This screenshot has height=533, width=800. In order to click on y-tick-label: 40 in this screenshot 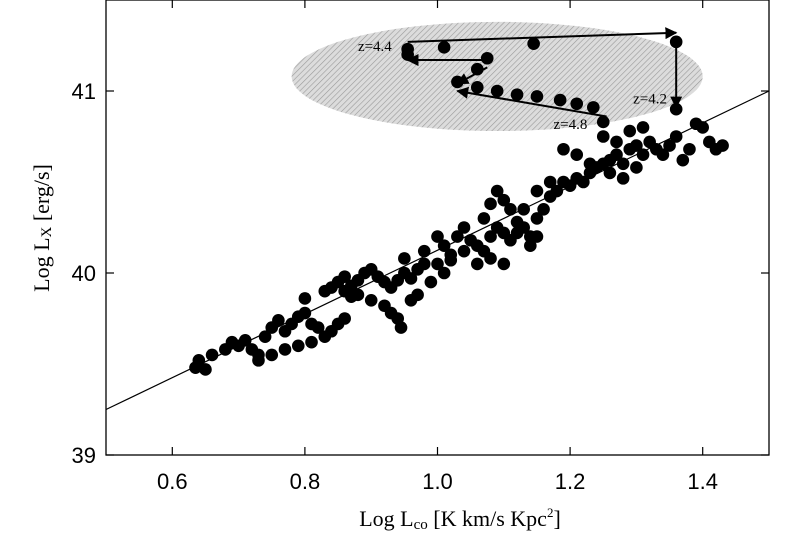, I will do `click(84, 273)`.